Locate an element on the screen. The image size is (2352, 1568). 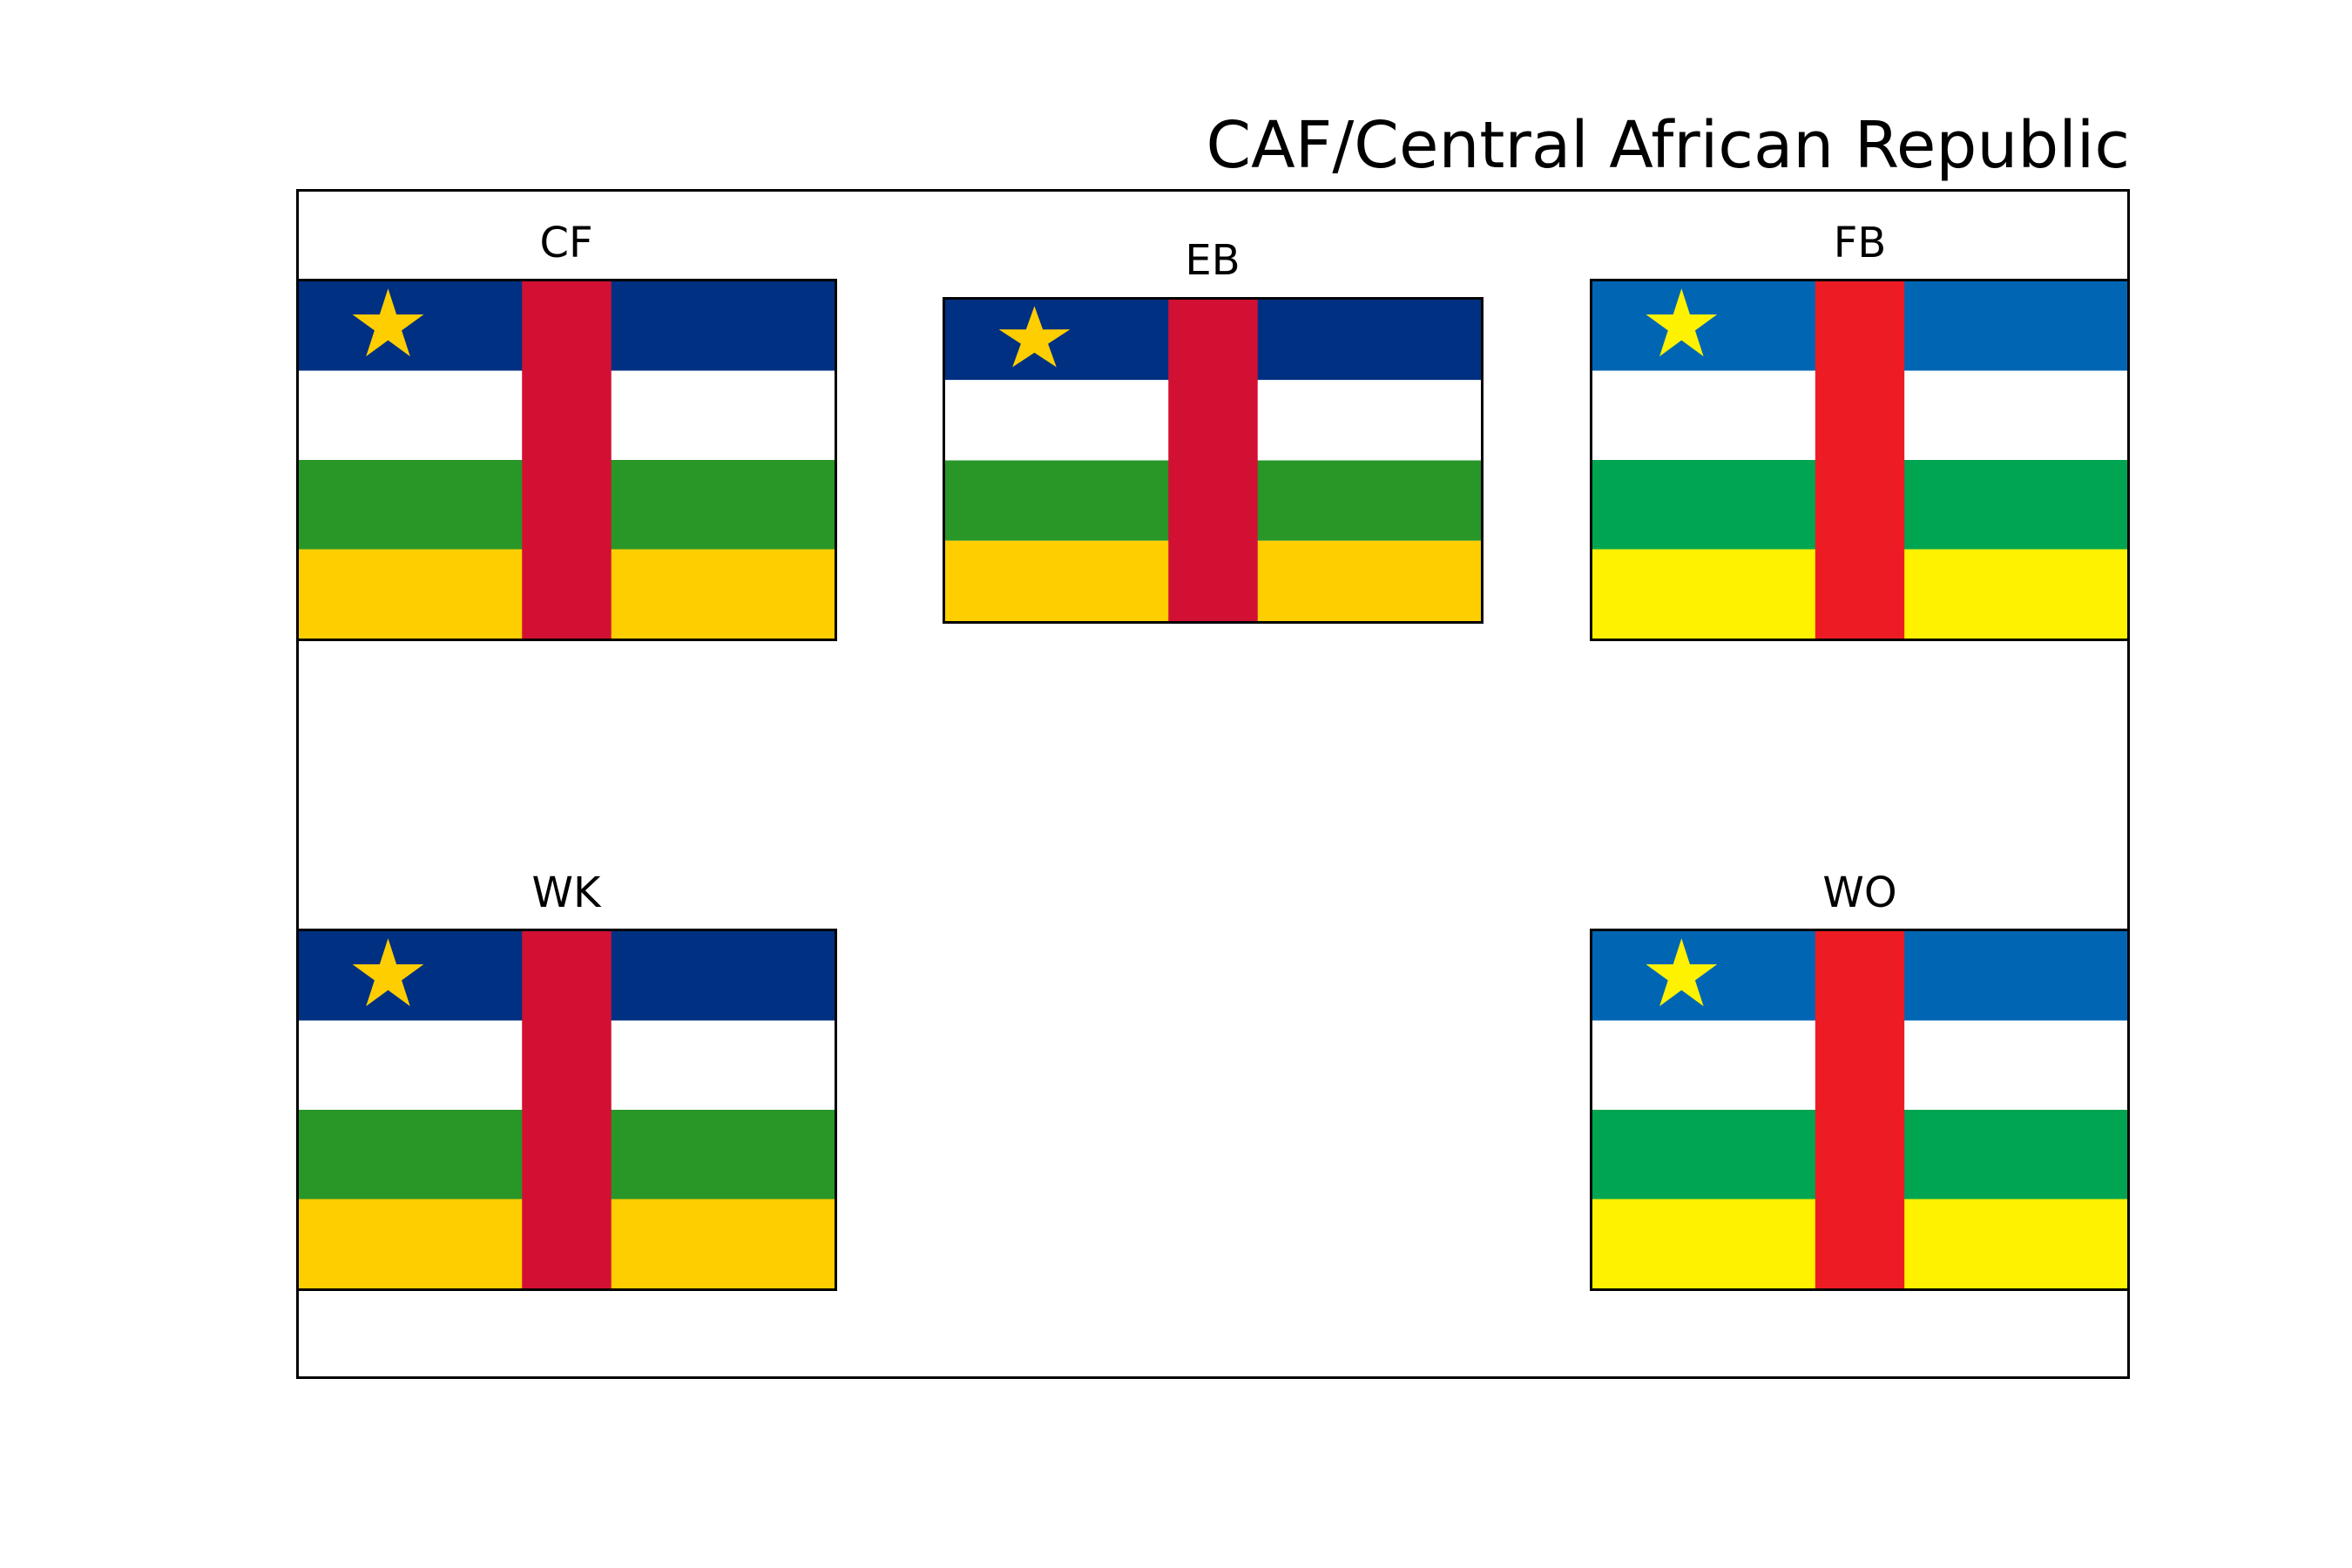
flag-wo is located at coordinates (1860, 1110).